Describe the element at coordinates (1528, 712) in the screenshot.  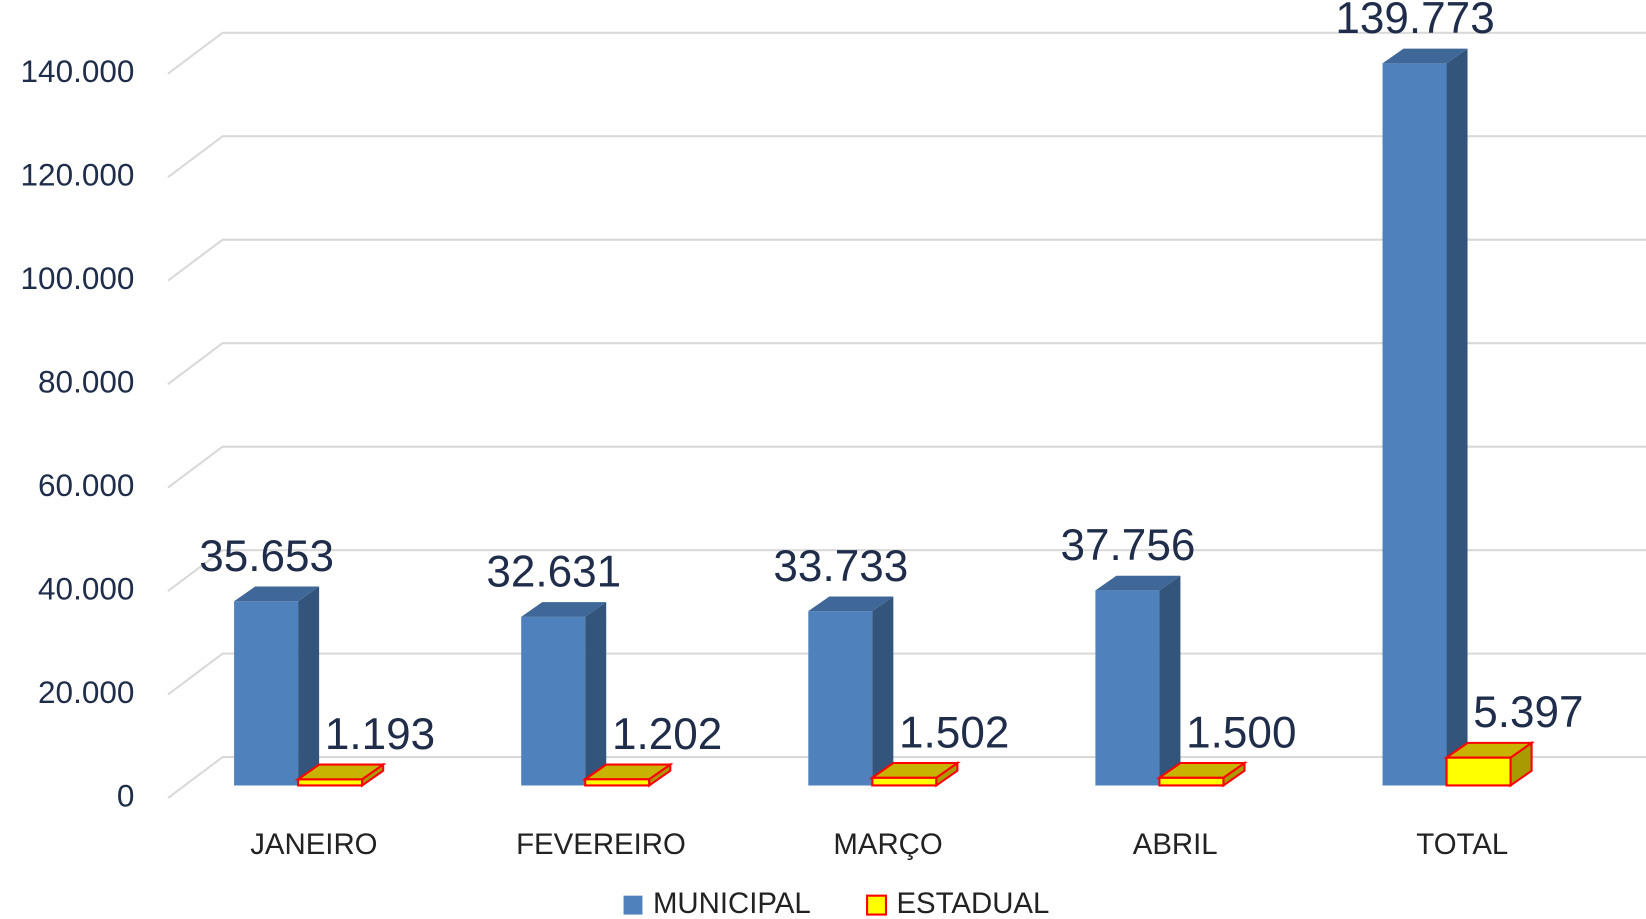
I see `value-label: 5.397` at that location.